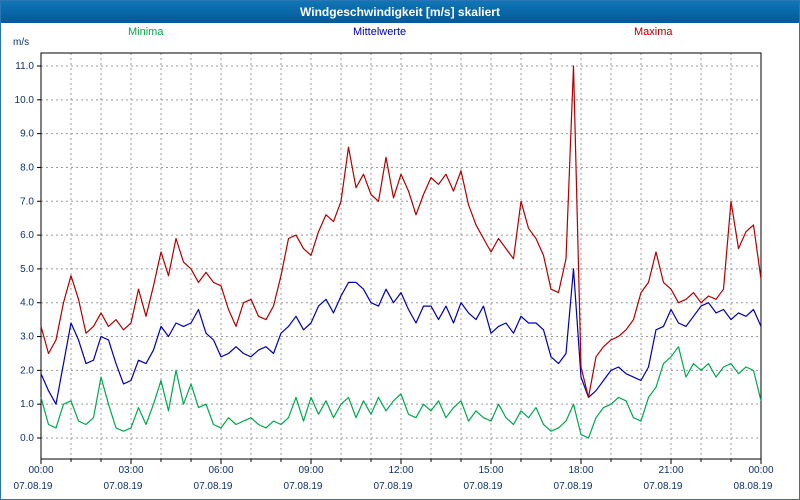 This screenshot has height=500, width=800. Describe the element at coordinates (27, 337) in the screenshot. I see `svg-text: 3.0` at that location.